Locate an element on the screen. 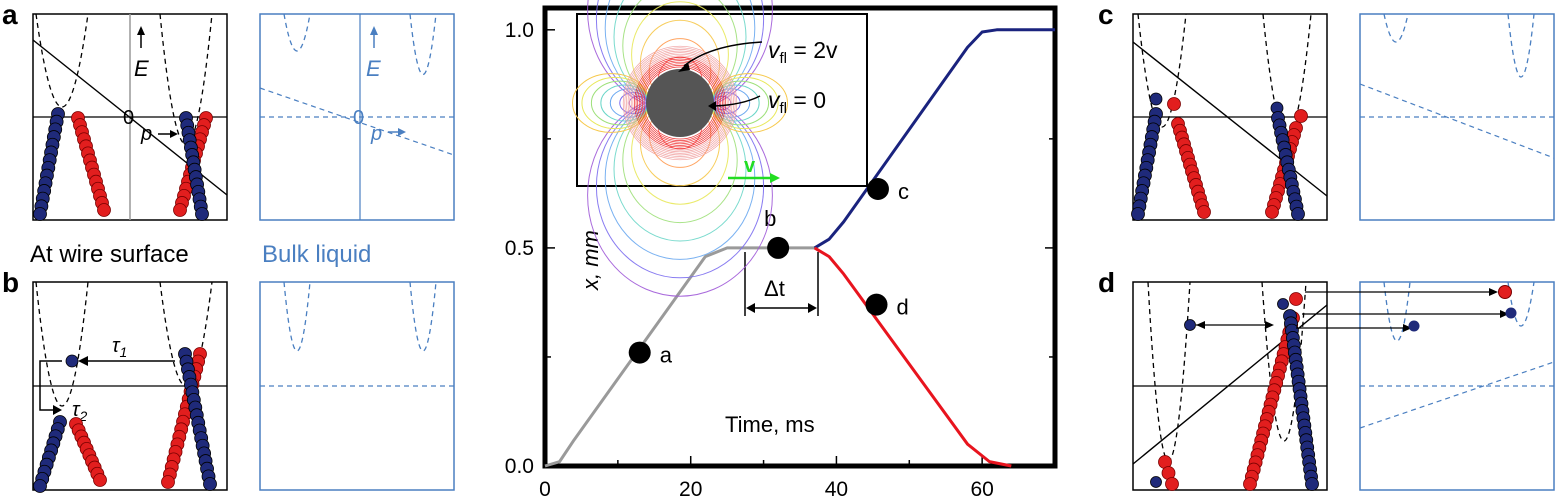 This screenshot has width=1555, height=501. contour-inner is located at coordinates (680, 103).